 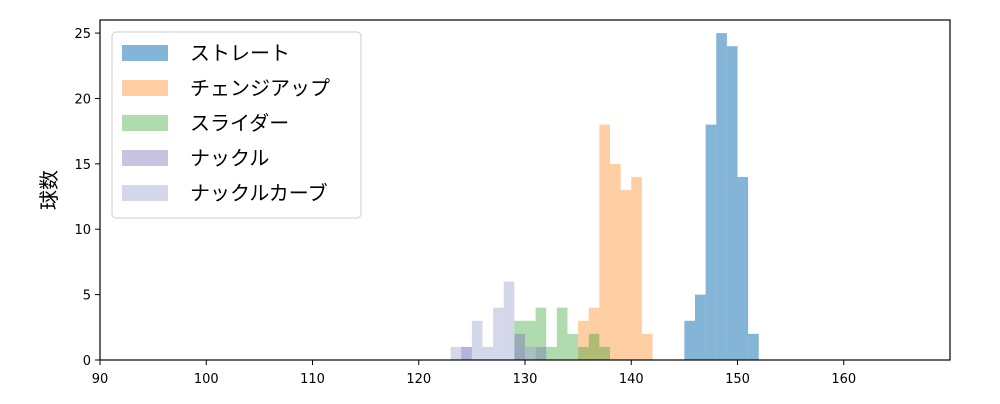 I want to click on y-tick-label: 0, so click(x=87, y=361).